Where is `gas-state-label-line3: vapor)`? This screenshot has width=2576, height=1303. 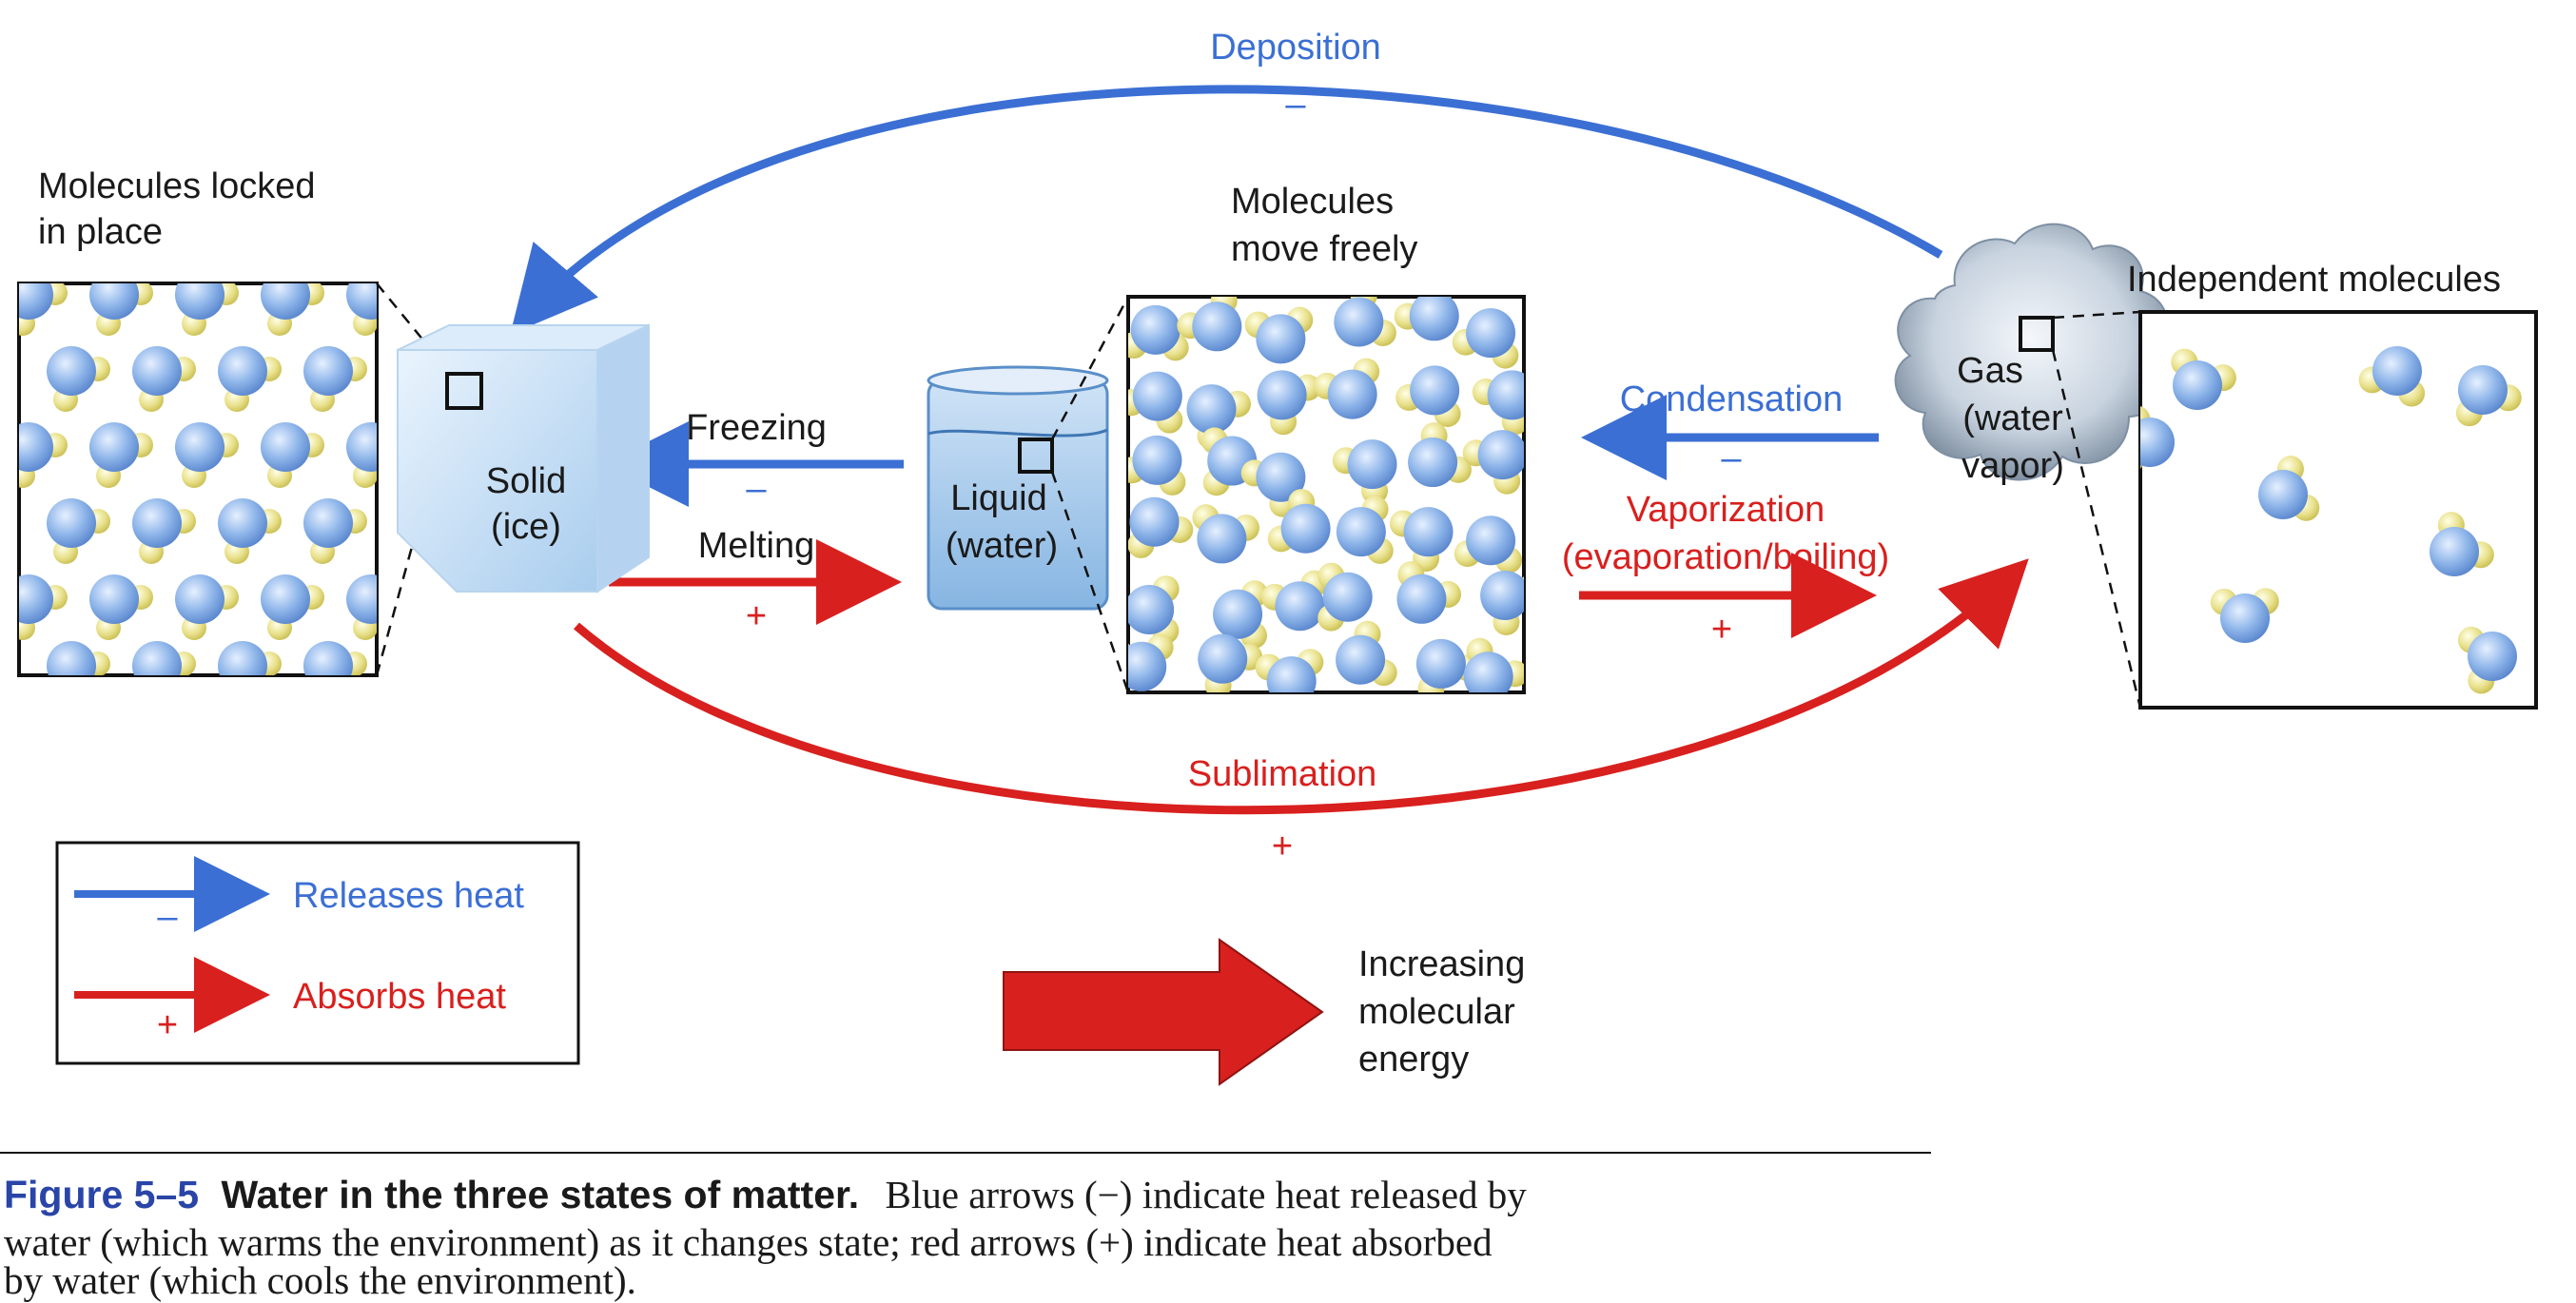
gas-state-label-line3: vapor) is located at coordinates (2012, 466).